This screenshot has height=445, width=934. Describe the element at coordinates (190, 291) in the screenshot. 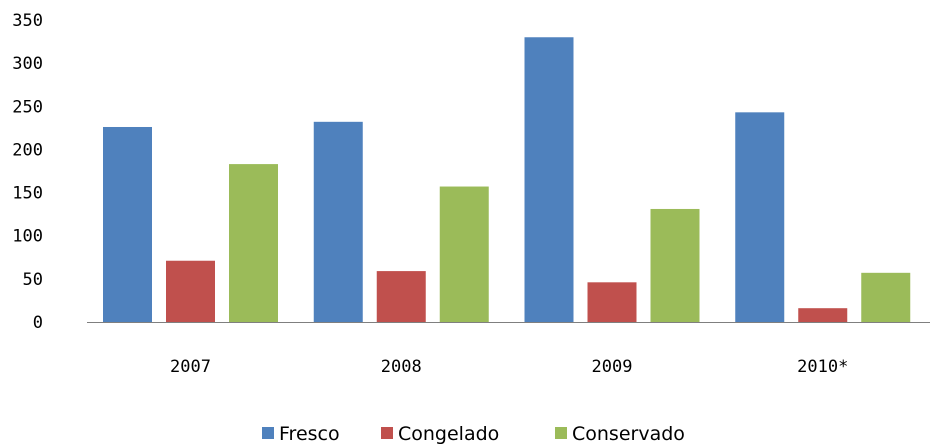

I see `bar-congelado-2007` at that location.